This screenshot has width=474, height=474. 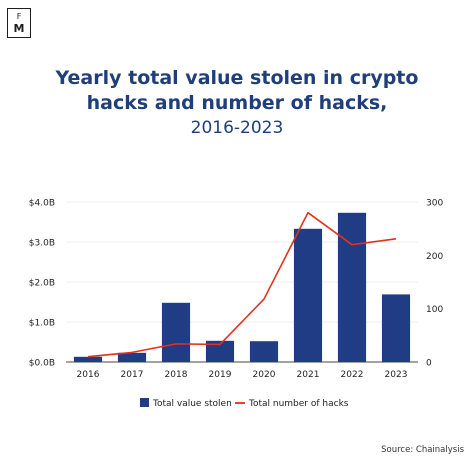 What do you see at coordinates (19, 28) in the screenshot?
I see `brand-logo-bottom: M` at bounding box center [19, 28].